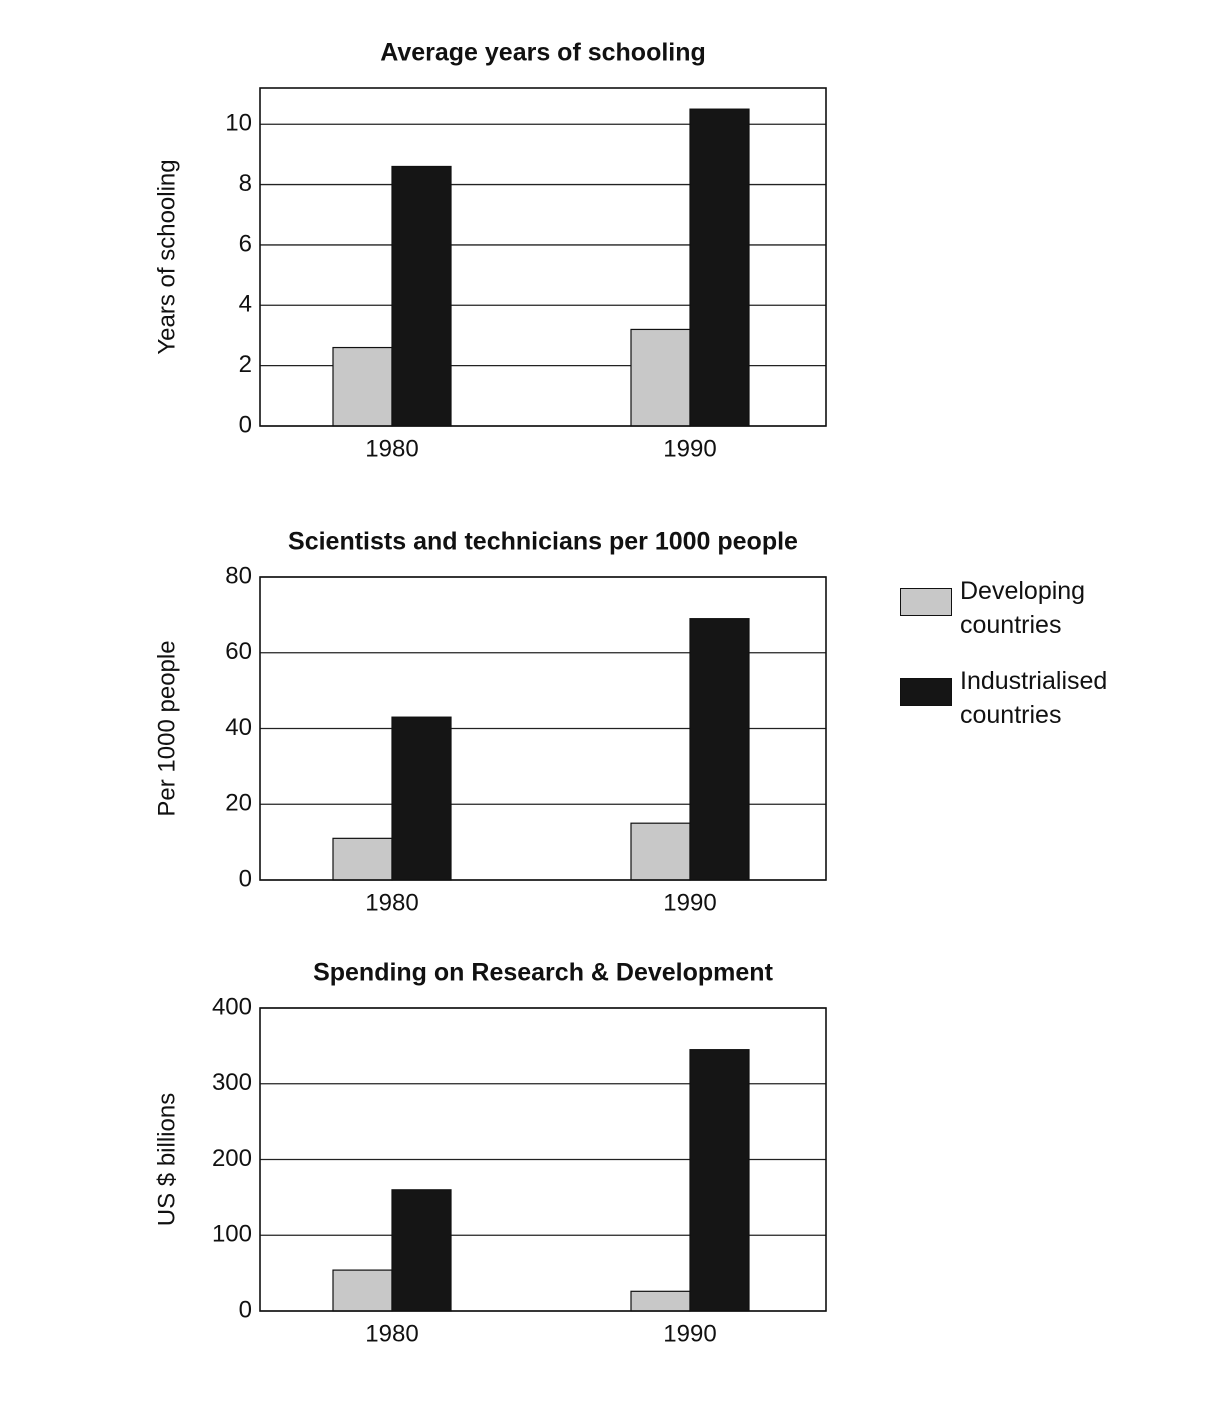 The width and height of the screenshot is (1220, 1404). I want to click on y-tick-label: 40, so click(238, 727).